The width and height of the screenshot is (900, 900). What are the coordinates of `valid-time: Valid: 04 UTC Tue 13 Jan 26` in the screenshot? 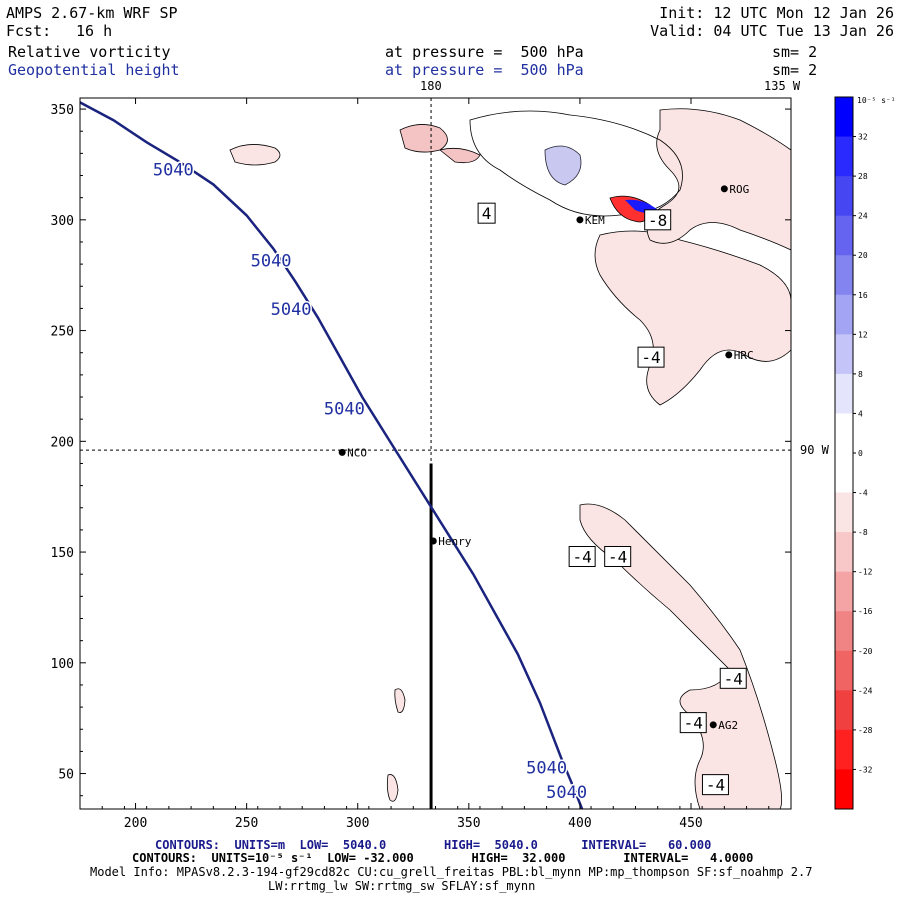 It's located at (772, 31).